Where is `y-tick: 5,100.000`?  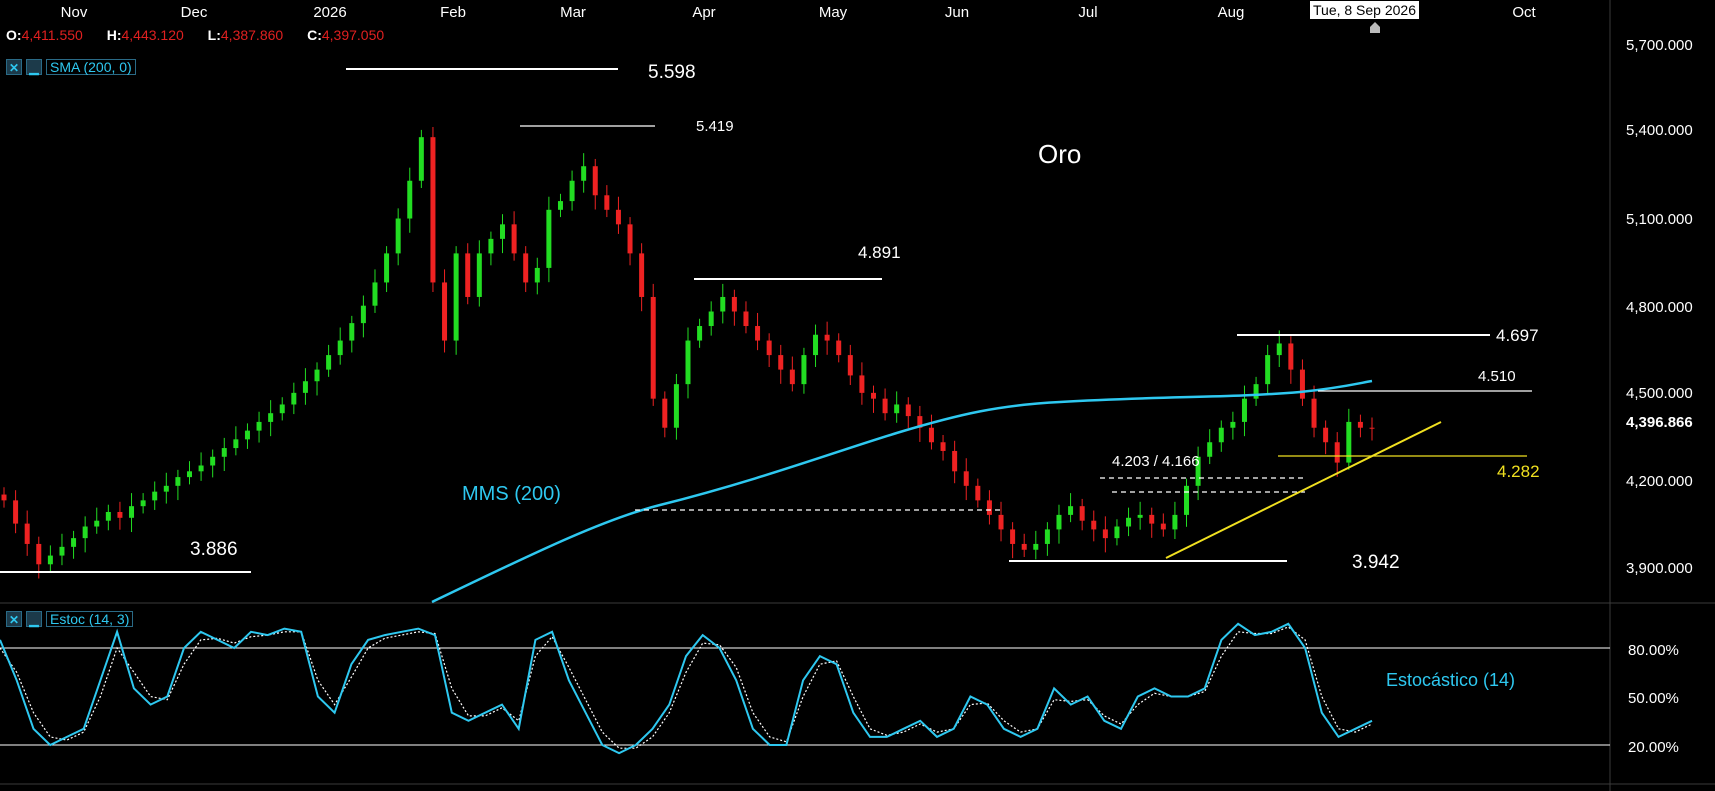
y-tick: 5,100.000 is located at coordinates (1659, 219).